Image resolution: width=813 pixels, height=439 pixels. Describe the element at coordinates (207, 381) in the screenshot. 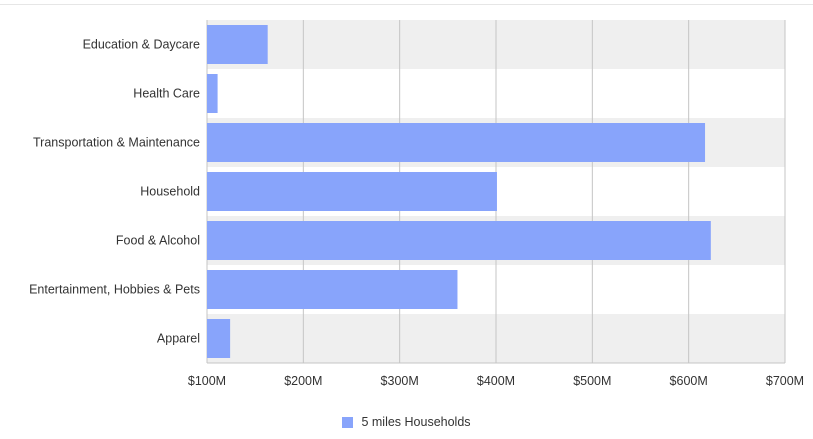

I see `x-tick-label: $100M` at that location.